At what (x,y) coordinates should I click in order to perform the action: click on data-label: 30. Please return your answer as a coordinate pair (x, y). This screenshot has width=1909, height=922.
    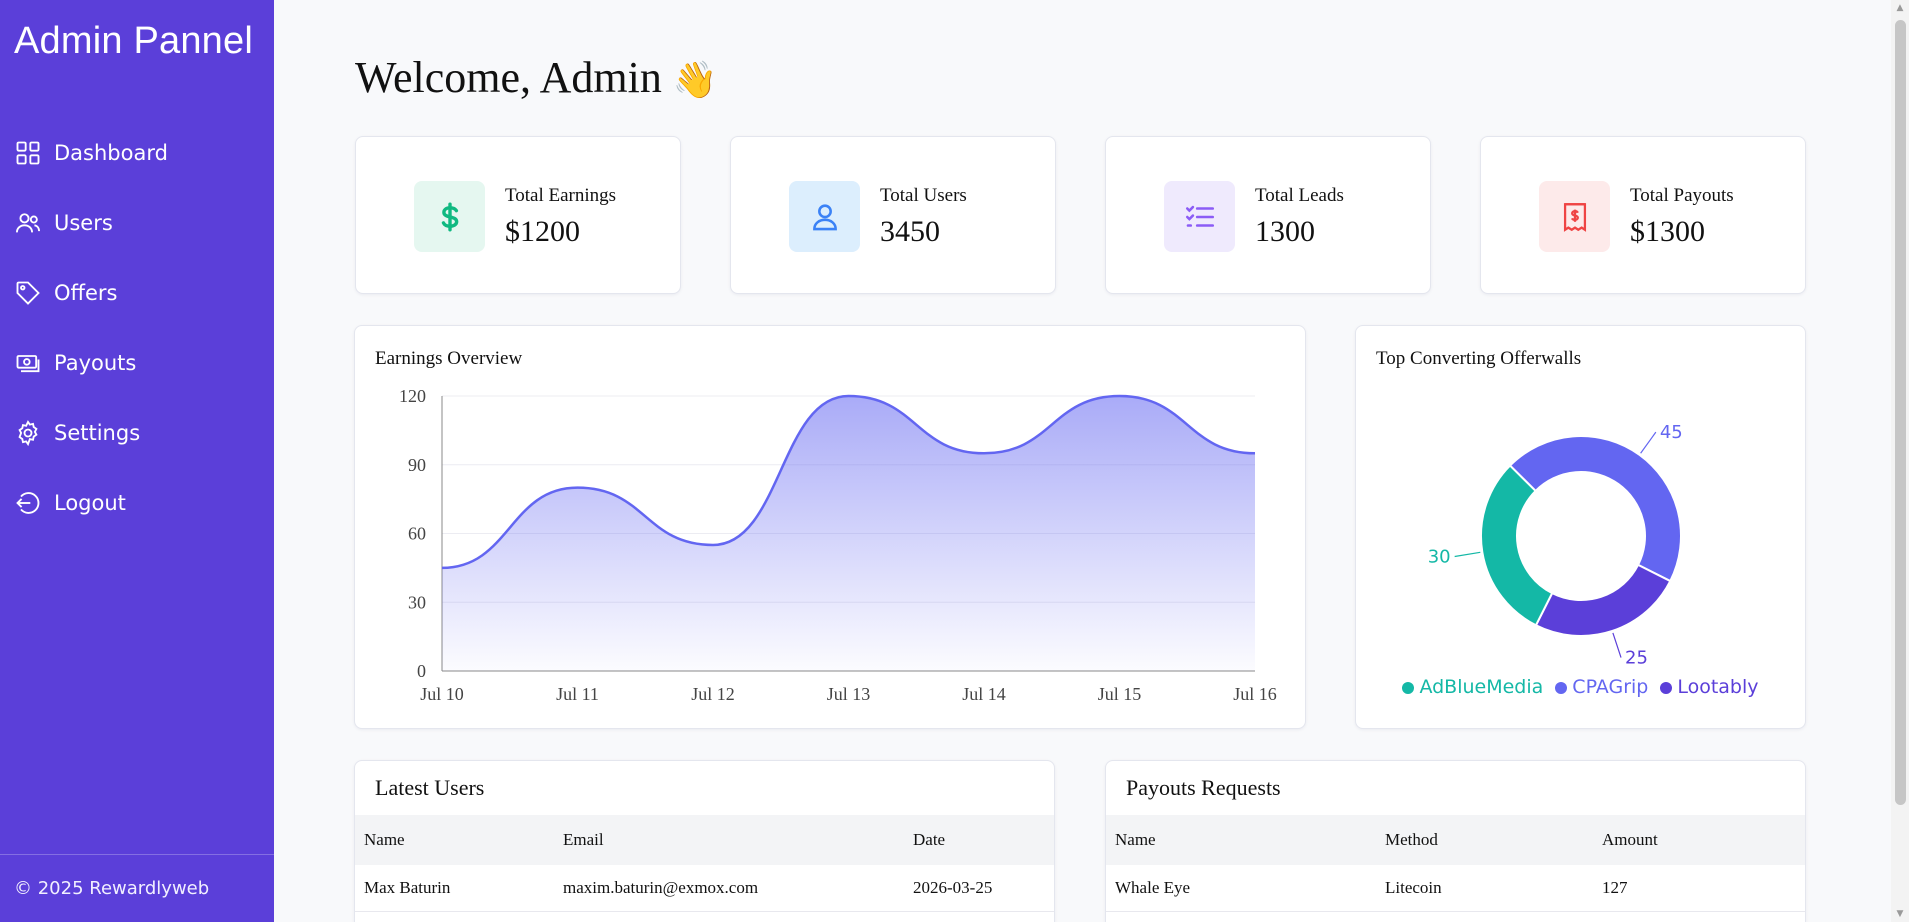
    Looking at the image, I should click on (1439, 557).